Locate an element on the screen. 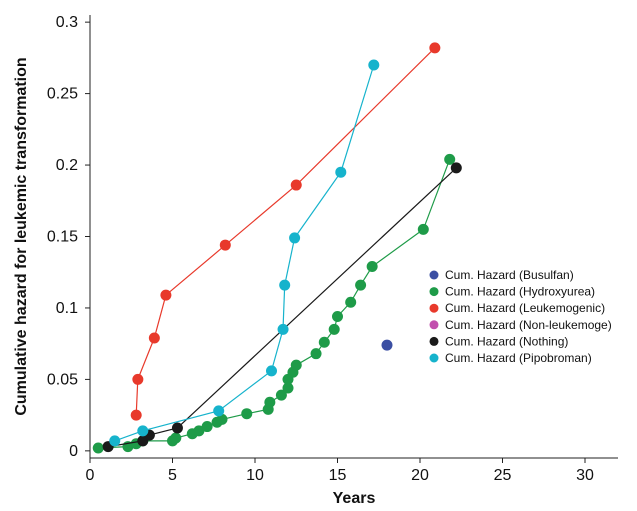 The width and height of the screenshot is (637, 511). x-axis-title: Years is located at coordinates (354, 498).